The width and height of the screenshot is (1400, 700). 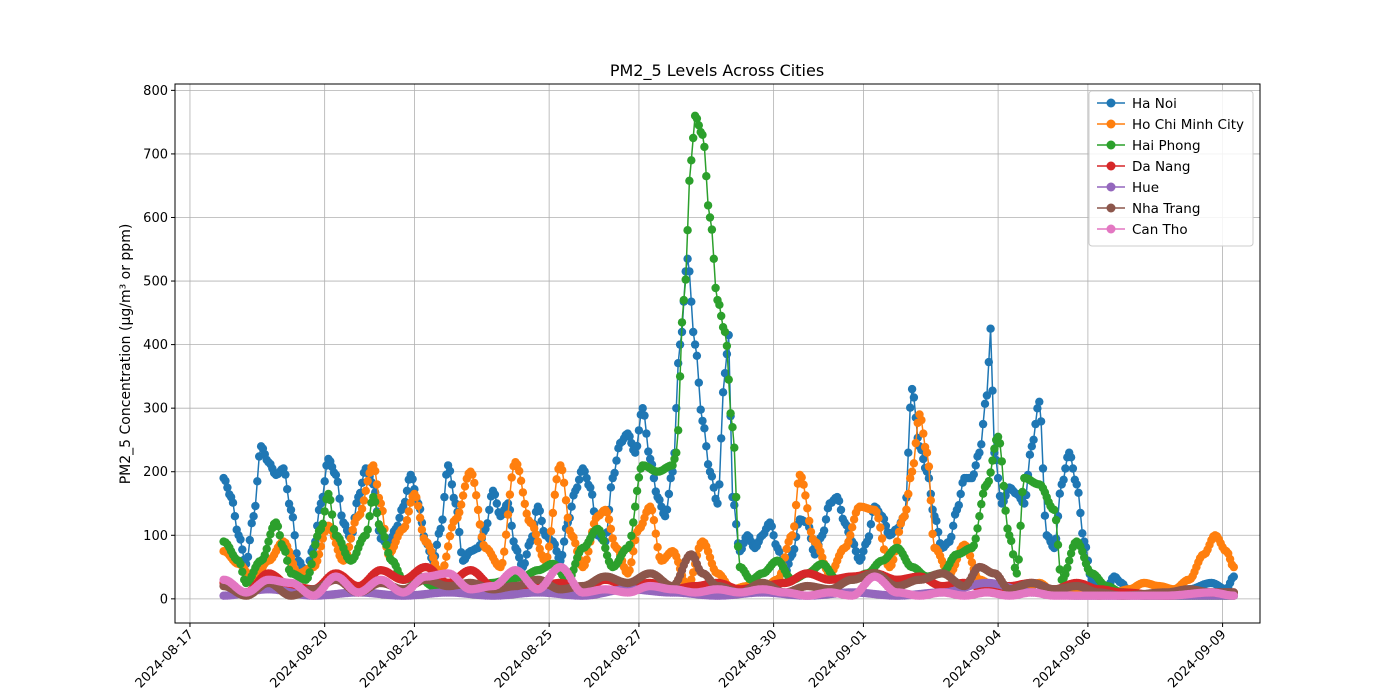 What do you see at coordinates (126, 354) in the screenshot?
I see `y-axis-label: PM2_5 Concentration (µg/m³ or ppm)` at bounding box center [126, 354].